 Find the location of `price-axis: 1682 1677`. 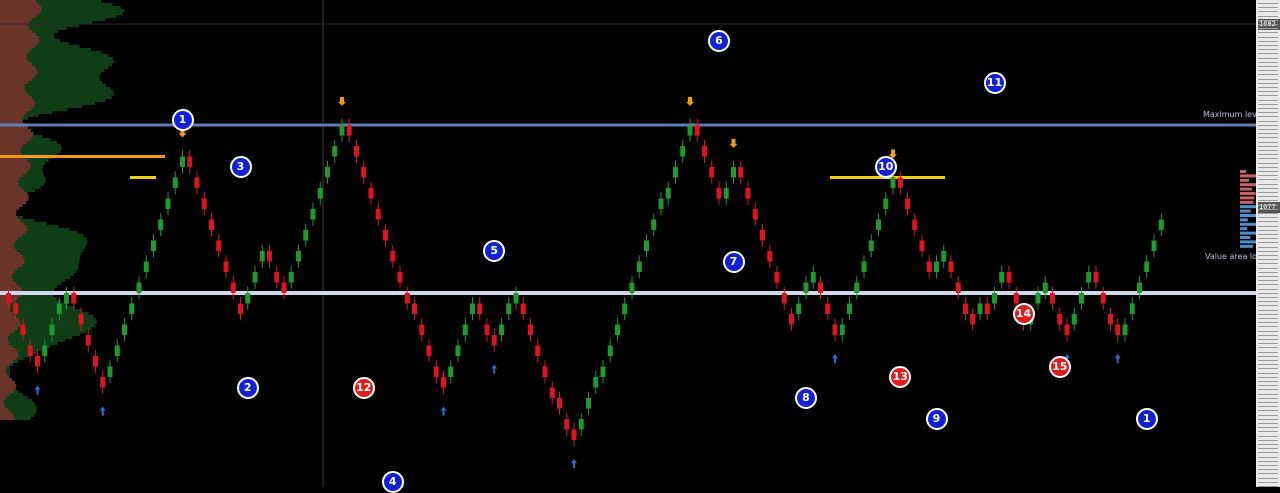

price-axis: 1682 1677 is located at coordinates (1268, 243).